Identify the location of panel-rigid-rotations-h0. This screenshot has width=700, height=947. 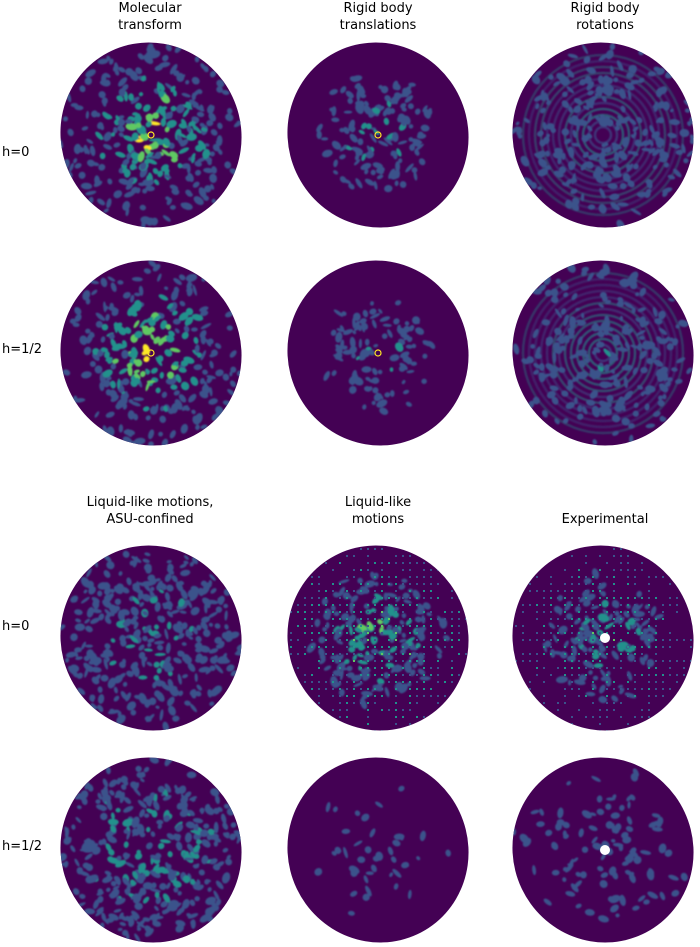
(603, 135).